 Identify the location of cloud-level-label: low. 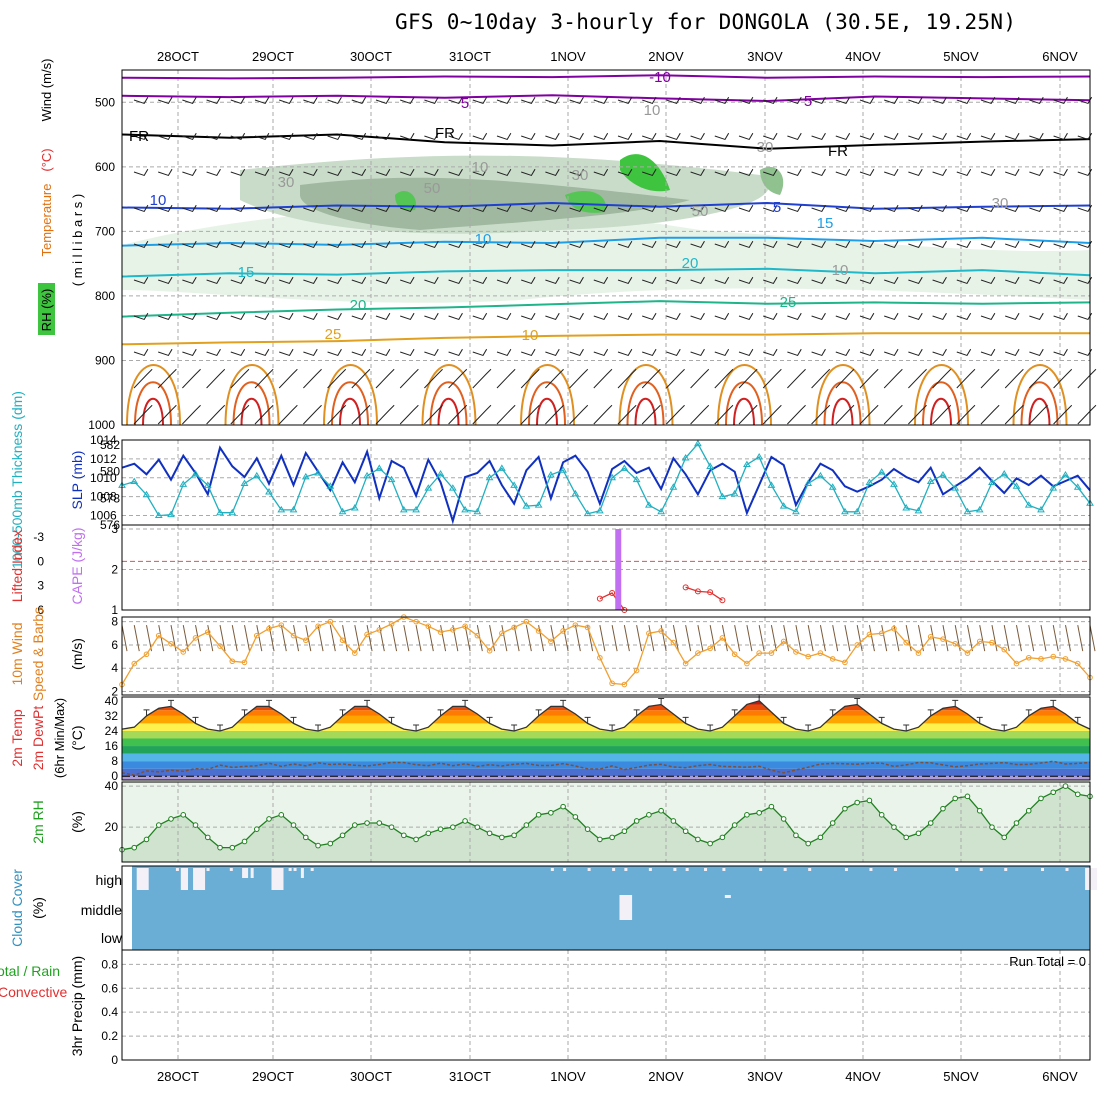
(112, 938).